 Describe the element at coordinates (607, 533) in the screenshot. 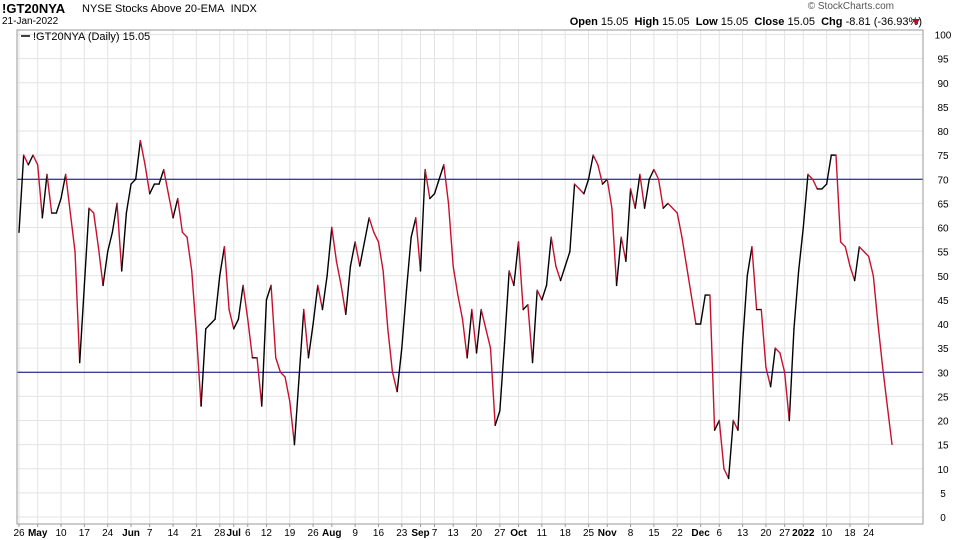

I see `x-tick-label: Nov` at that location.